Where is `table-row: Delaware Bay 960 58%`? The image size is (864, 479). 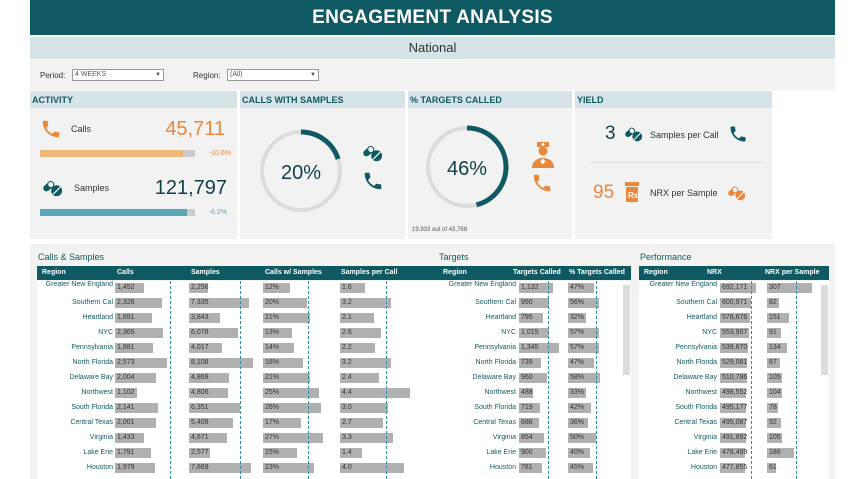 table-row: Delaware Bay 960 58% is located at coordinates (534, 378).